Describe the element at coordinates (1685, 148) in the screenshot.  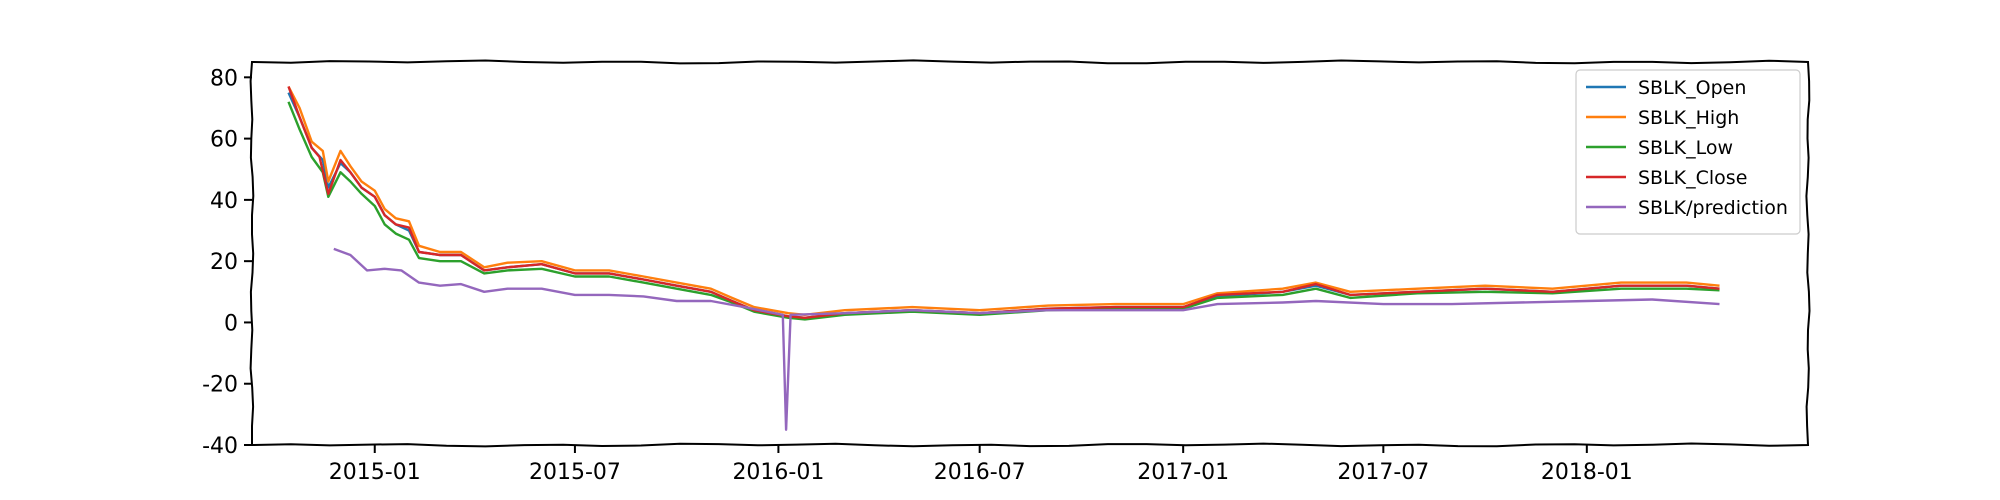
I see `legend-label-2: SBLK_Low` at that location.